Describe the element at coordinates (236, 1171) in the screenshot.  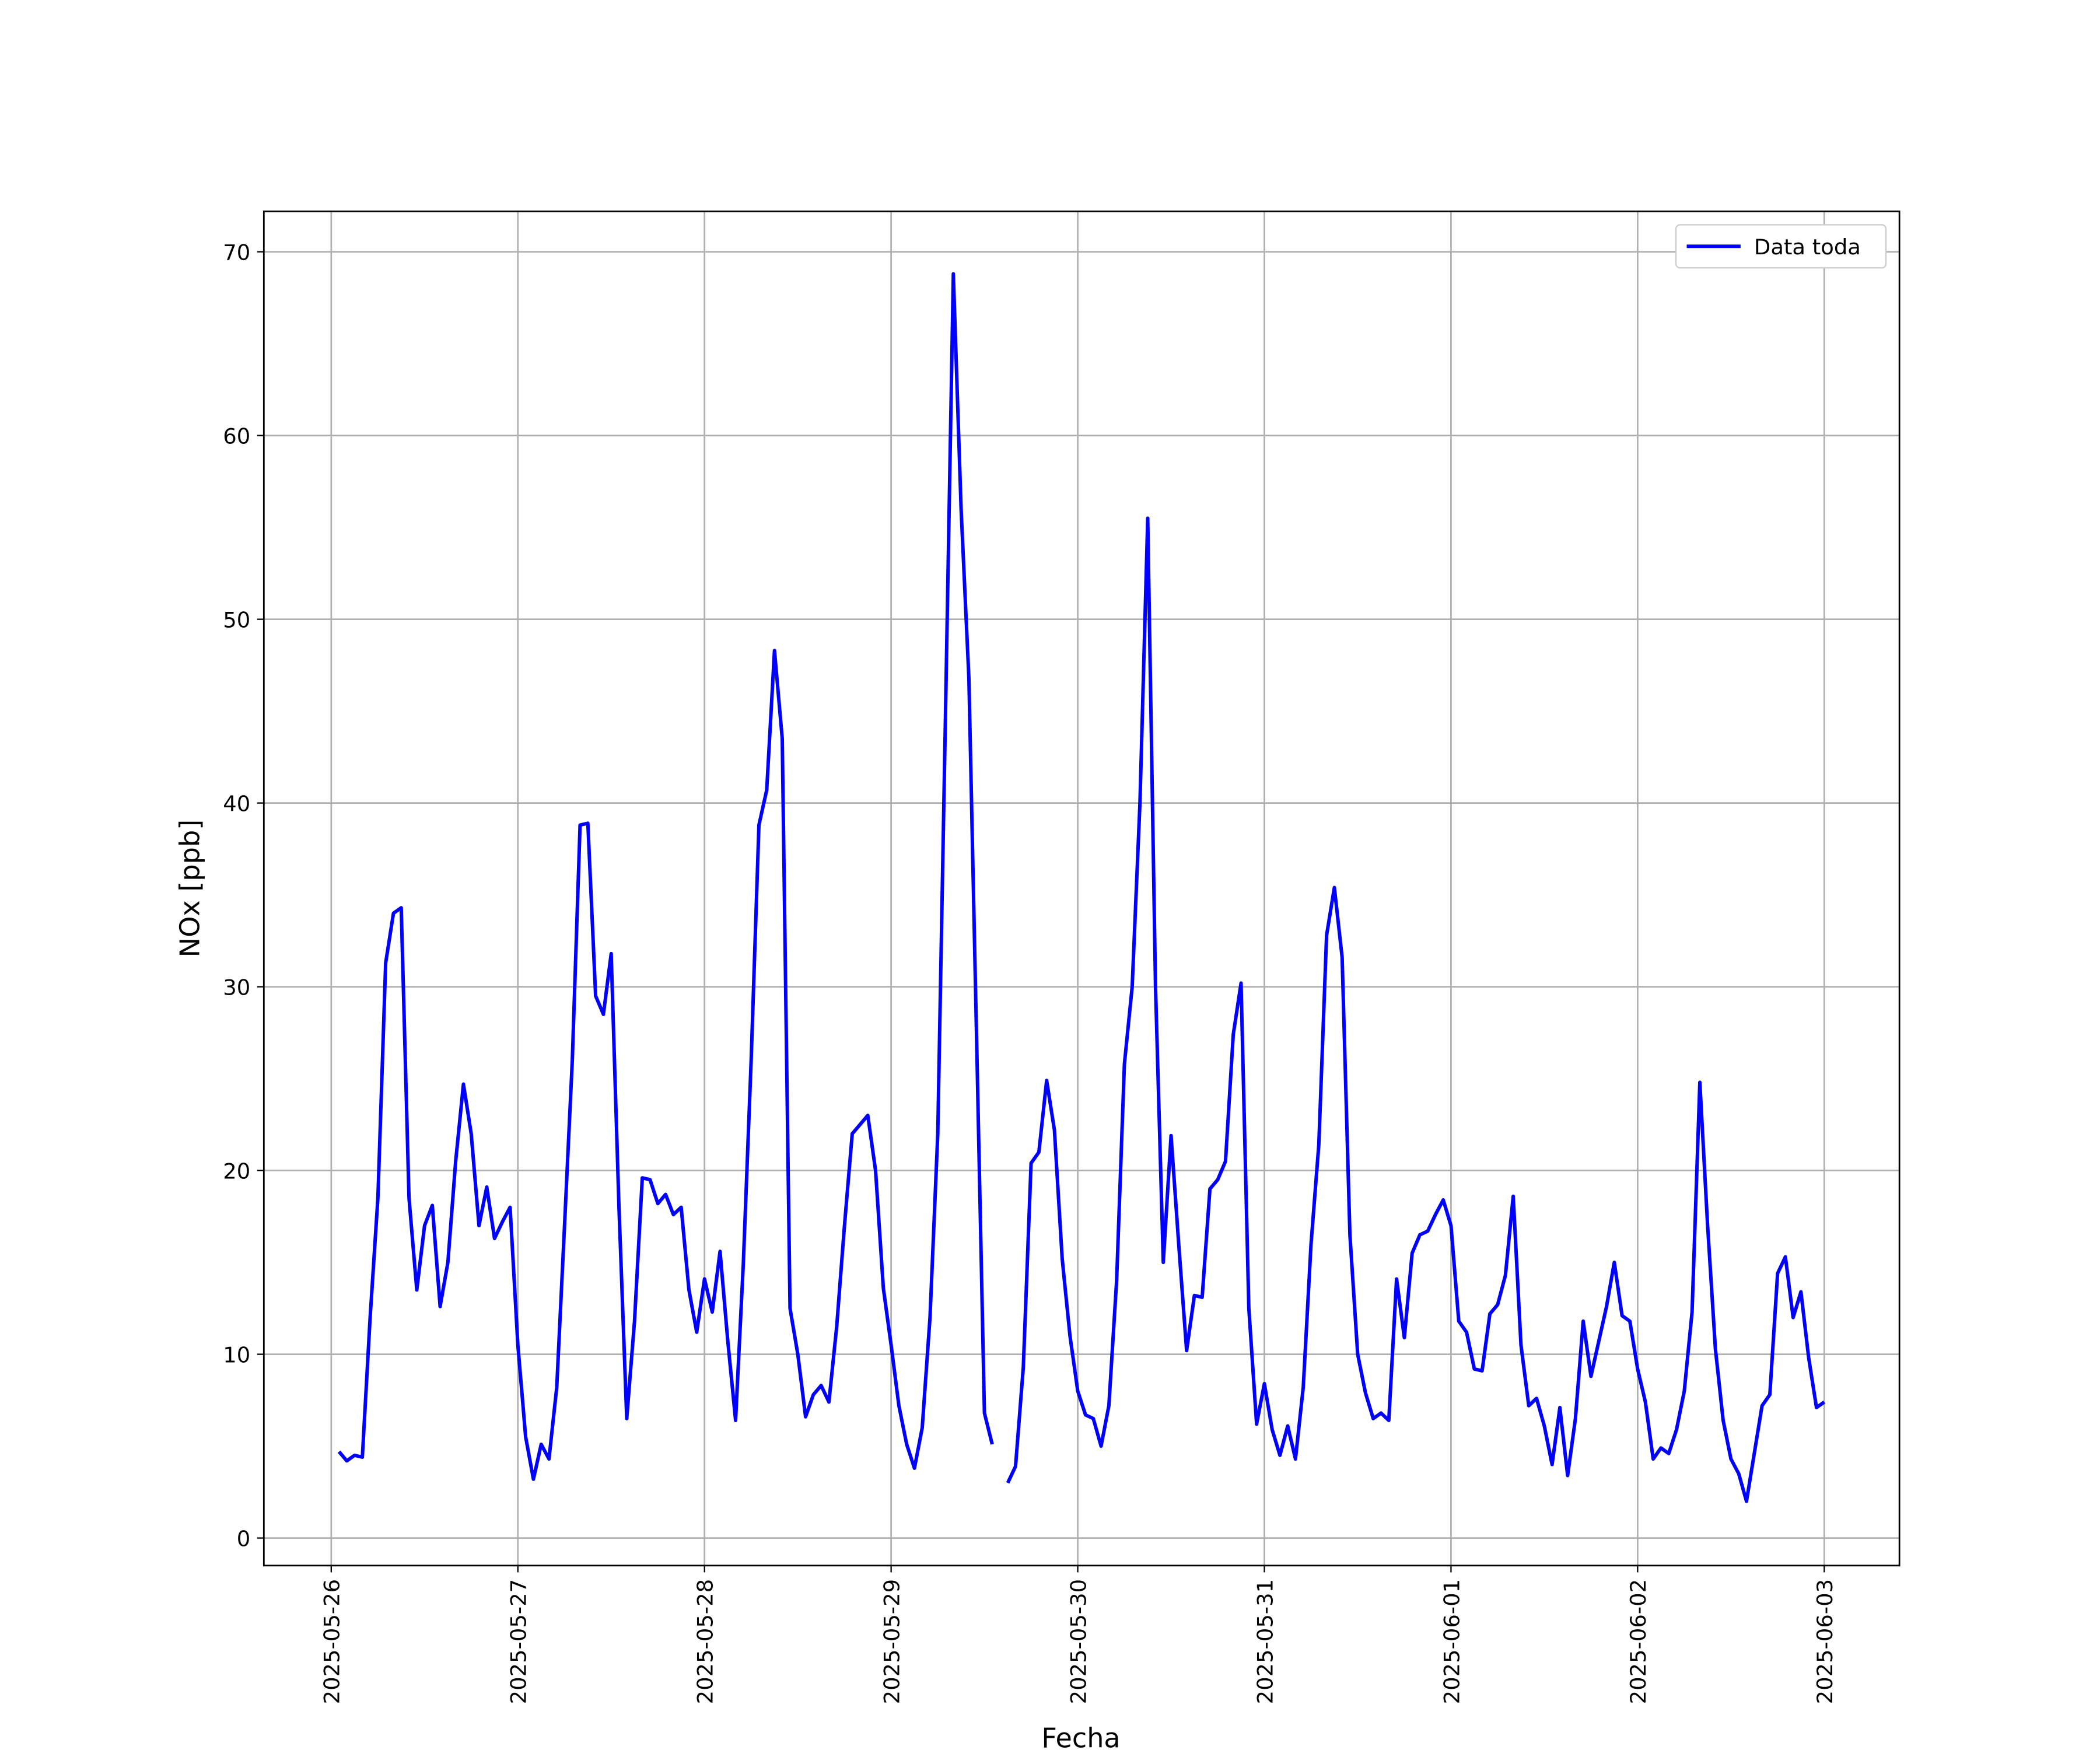
I see `y-tick-label: 20` at that location.